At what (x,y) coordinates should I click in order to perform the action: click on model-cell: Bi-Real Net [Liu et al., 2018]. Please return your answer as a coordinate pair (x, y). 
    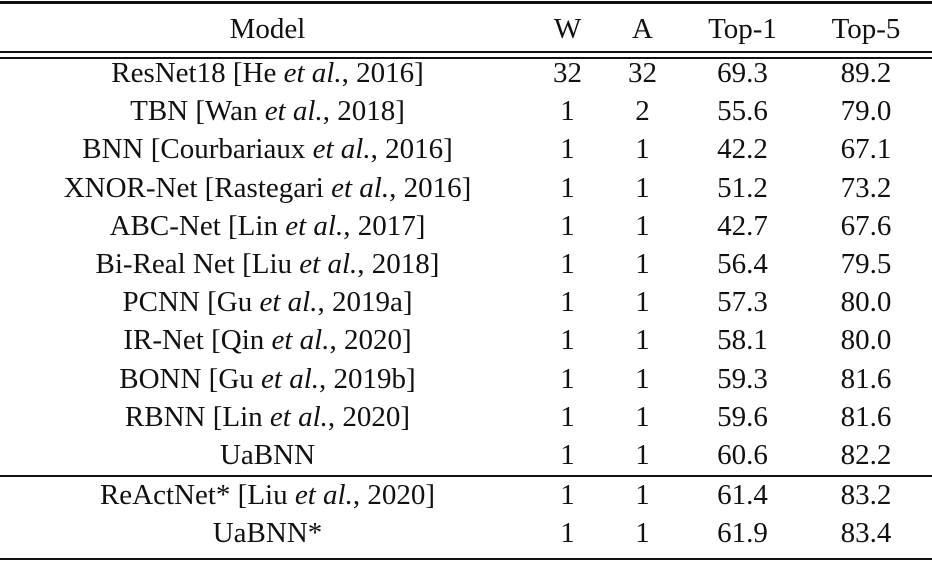
    Looking at the image, I should click on (267, 264).